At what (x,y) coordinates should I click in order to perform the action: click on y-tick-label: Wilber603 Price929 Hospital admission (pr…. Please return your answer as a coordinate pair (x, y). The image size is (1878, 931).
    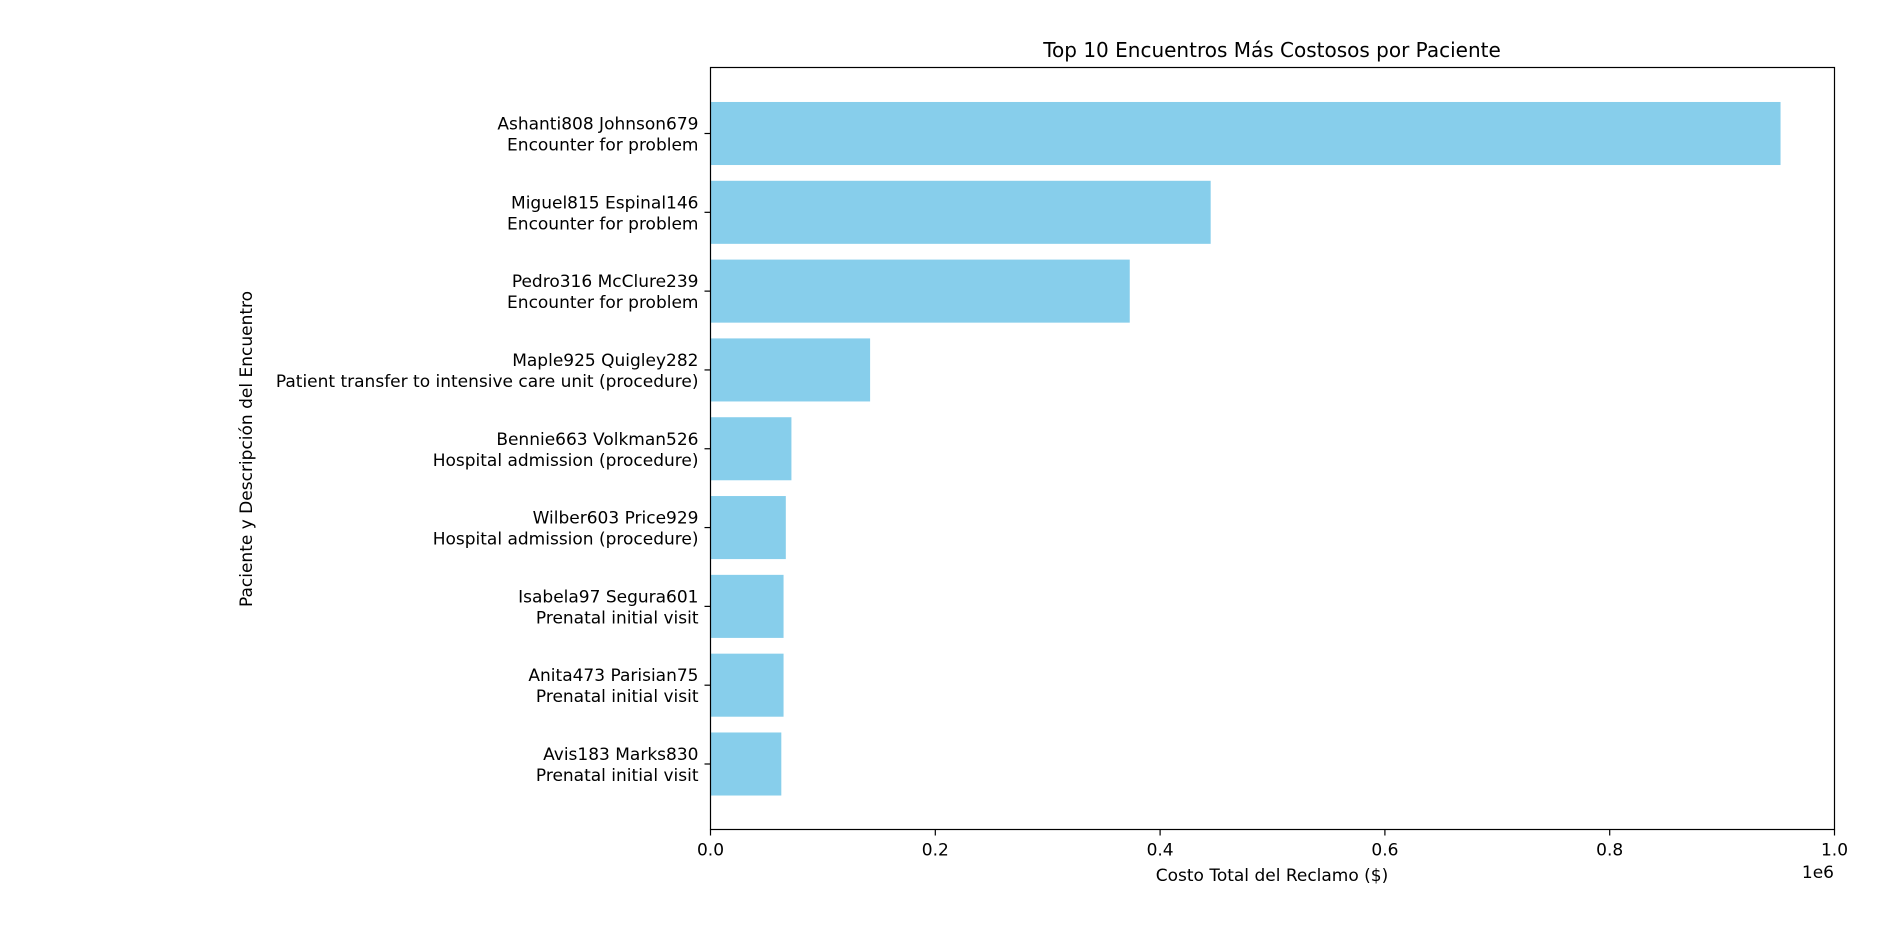
    Looking at the image, I should click on (566, 529).